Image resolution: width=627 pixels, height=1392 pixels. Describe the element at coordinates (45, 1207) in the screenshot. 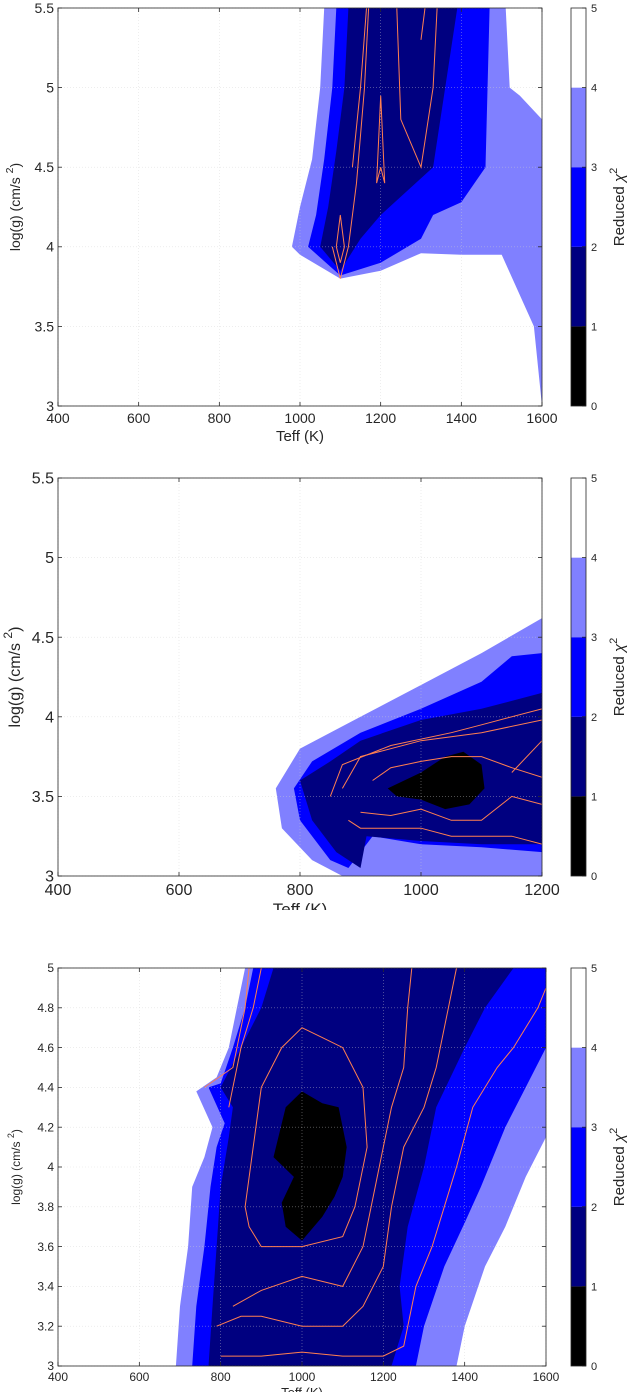

I see `y-tick-label: 3.8` at that location.